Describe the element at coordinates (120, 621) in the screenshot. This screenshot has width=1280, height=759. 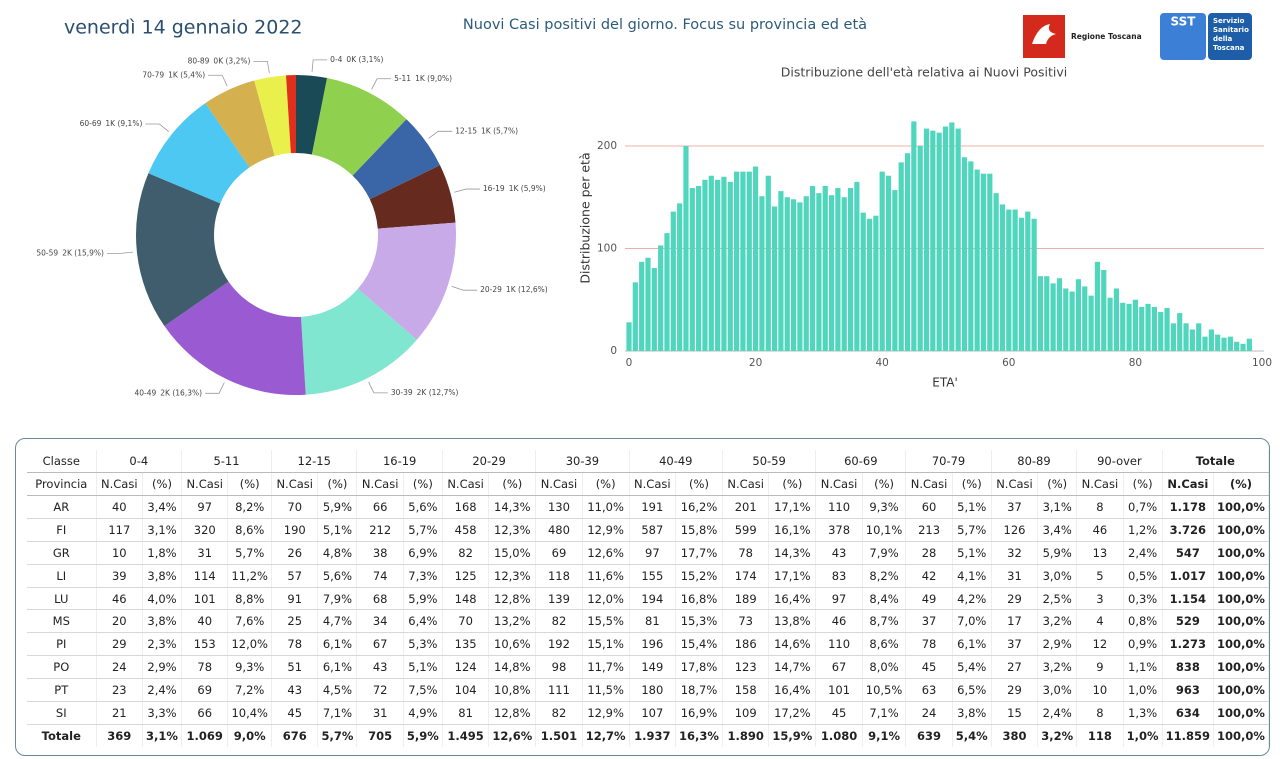
I see `table-cell: 20` at that location.